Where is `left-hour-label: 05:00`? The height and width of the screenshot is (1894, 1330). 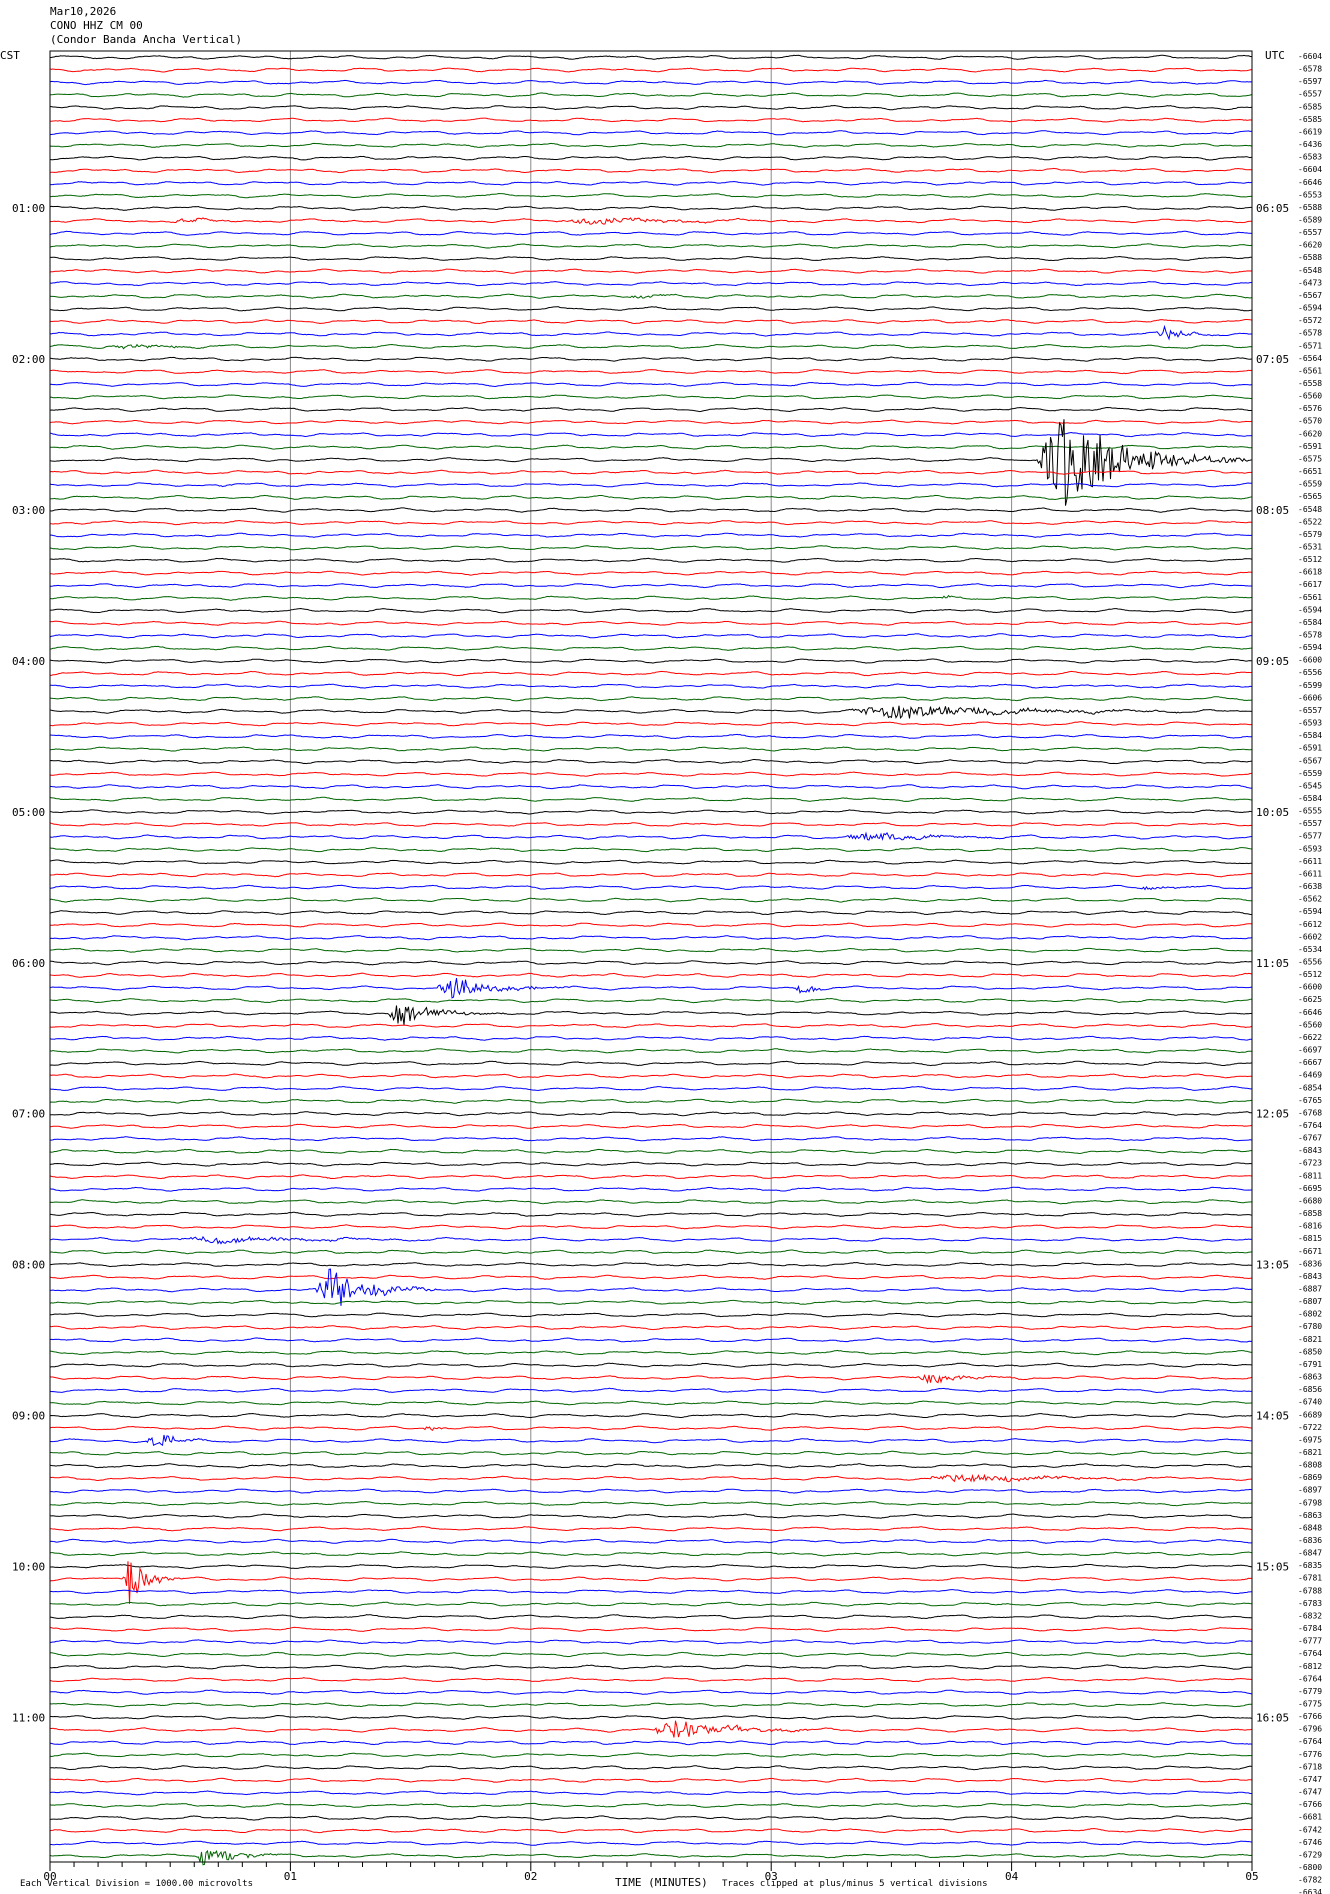 left-hour-label: 05:00 is located at coordinates (28, 812).